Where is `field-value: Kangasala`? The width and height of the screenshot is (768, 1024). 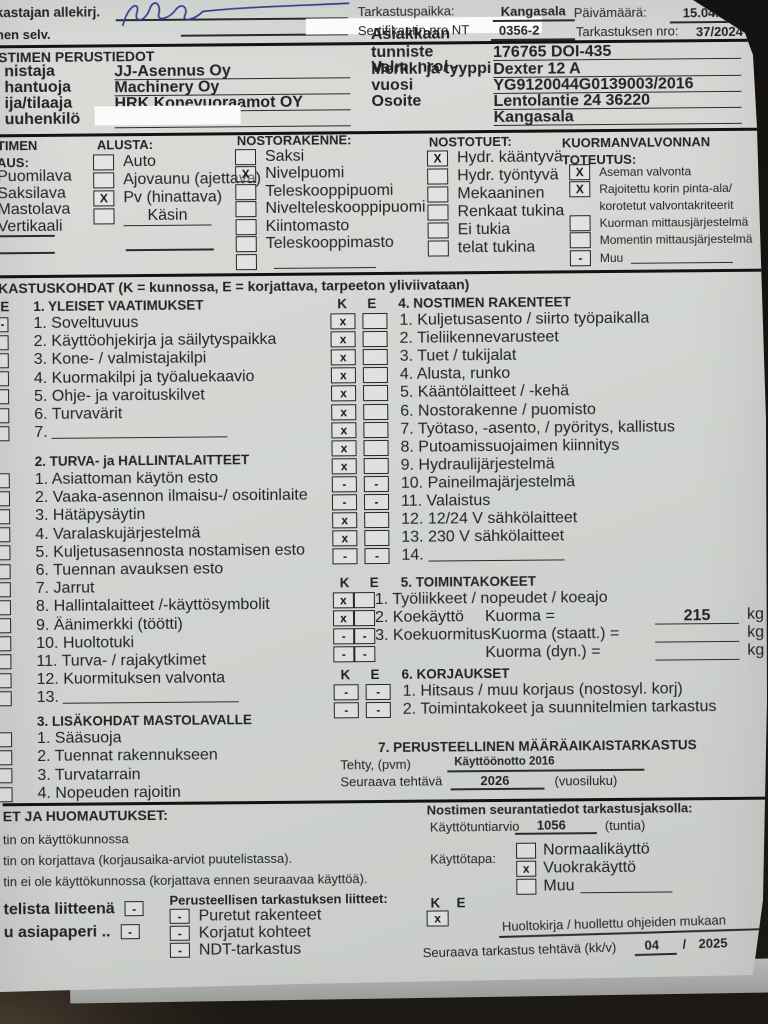
field-value: Kangasala is located at coordinates (618, 117).